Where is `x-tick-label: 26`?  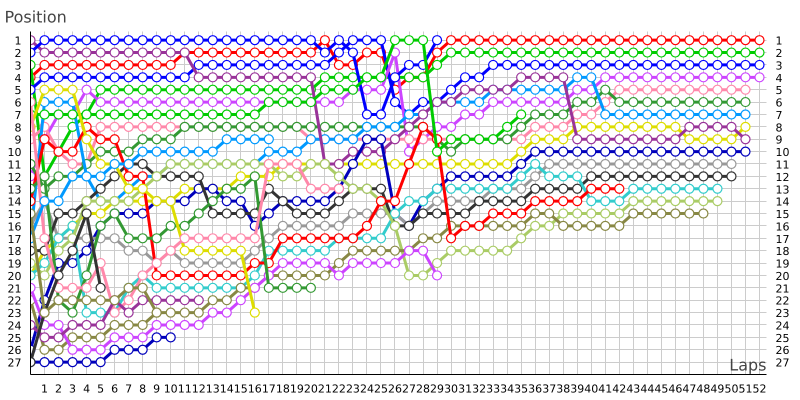
x-tick-label: 26 is located at coordinates (395, 389).